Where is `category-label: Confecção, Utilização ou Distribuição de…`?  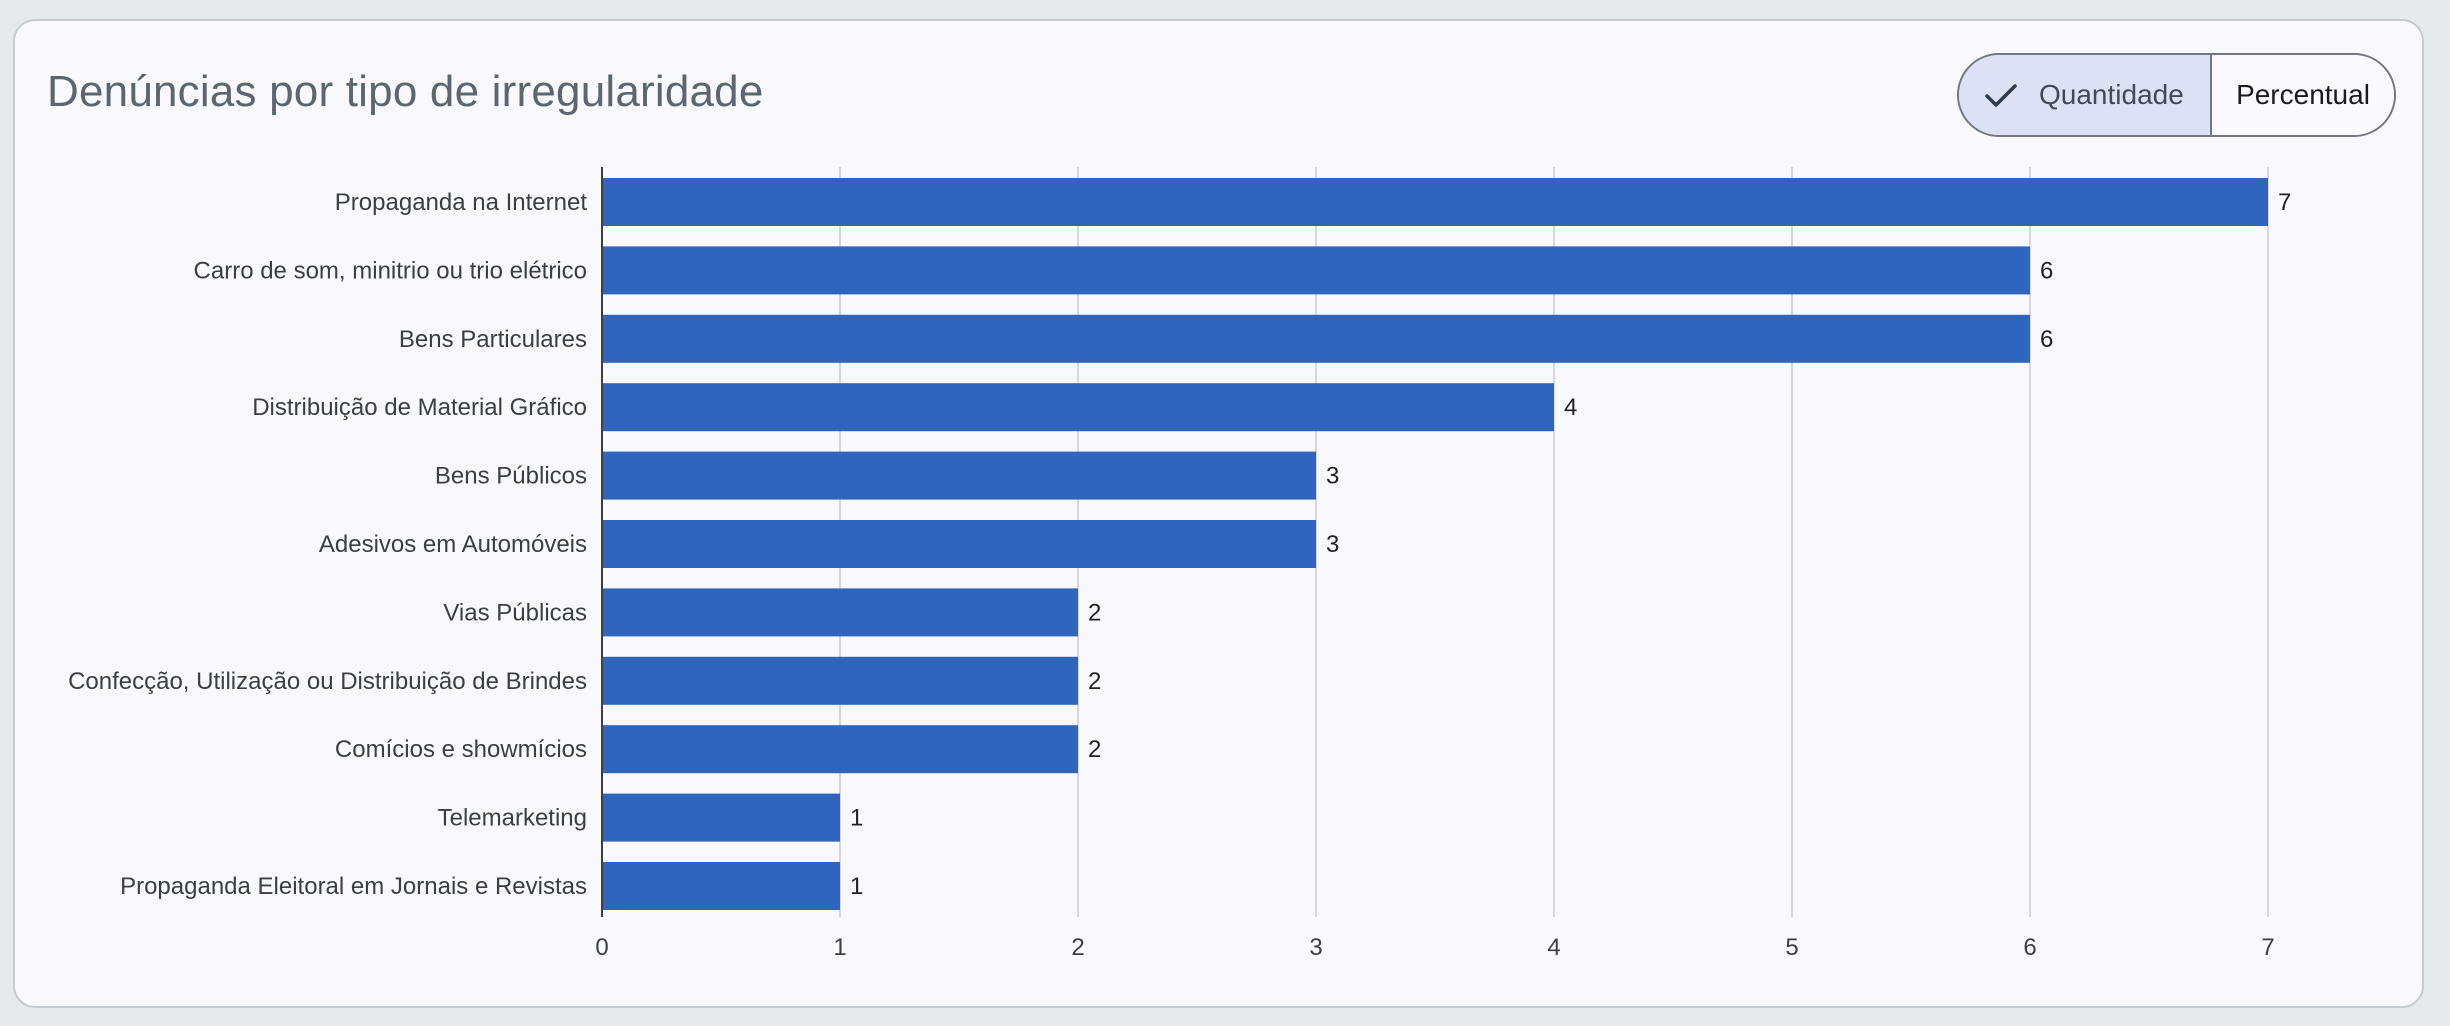 category-label: Confecção, Utilização ou Distribuição de… is located at coordinates (327, 681).